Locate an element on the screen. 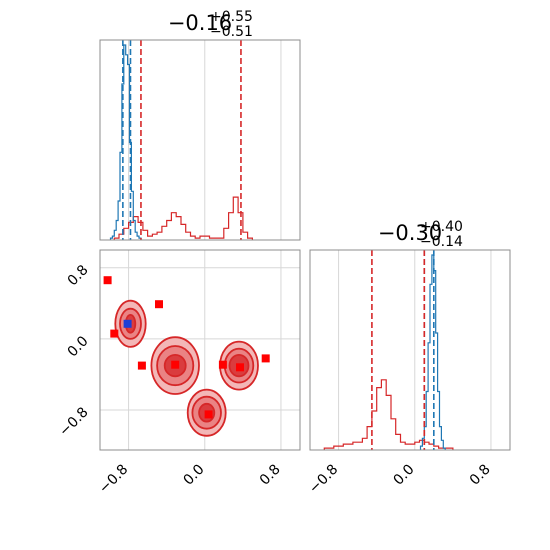 This screenshot has width=550, height=550. x-tick-label-hist-y-0: −0.8 is located at coordinates (323, 479).